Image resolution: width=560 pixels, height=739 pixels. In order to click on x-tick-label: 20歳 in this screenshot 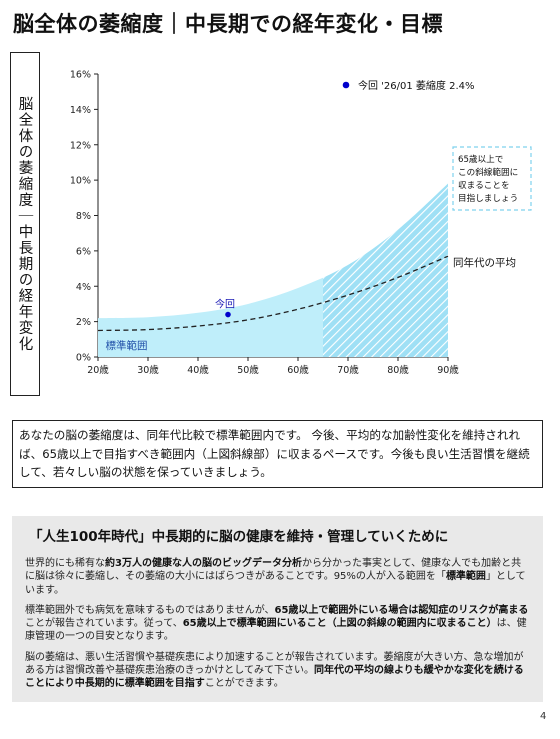, I will do `click(98, 370)`.